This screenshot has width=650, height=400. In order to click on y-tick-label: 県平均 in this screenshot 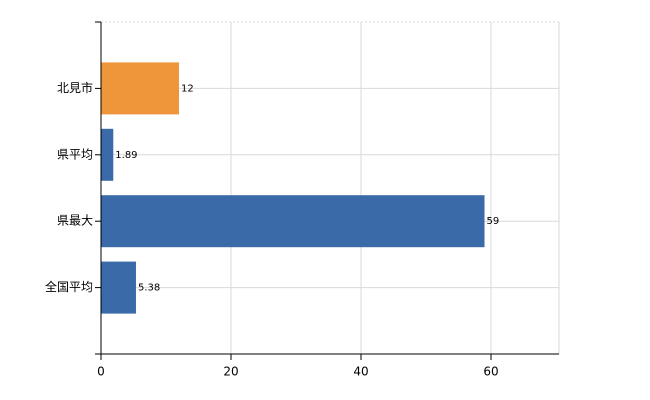, I will do `click(75, 154)`.